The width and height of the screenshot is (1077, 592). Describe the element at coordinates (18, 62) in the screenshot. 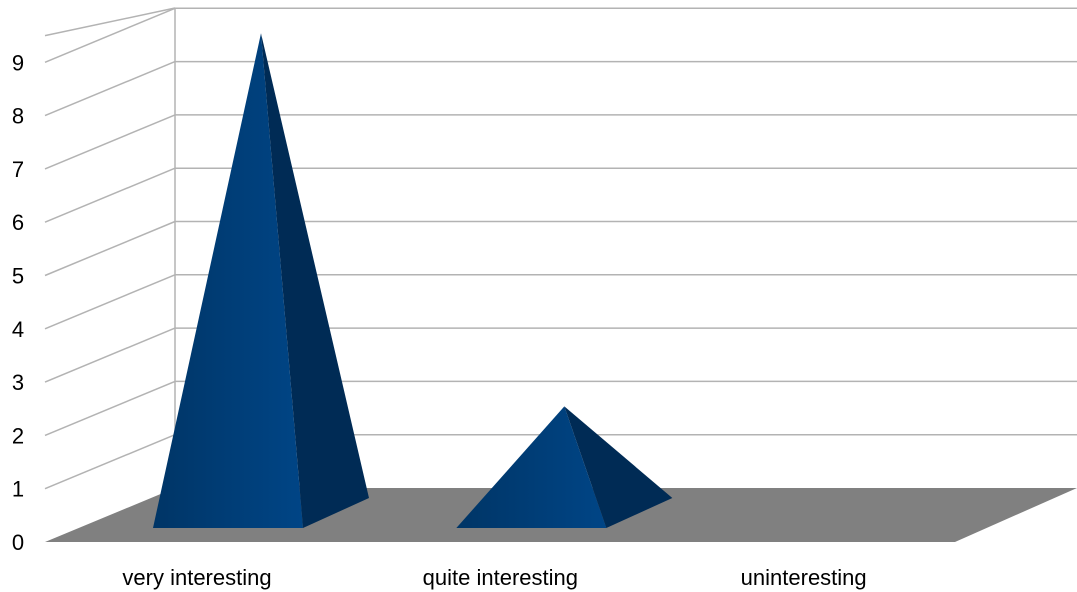

I see `y-tick-label: 9` at that location.